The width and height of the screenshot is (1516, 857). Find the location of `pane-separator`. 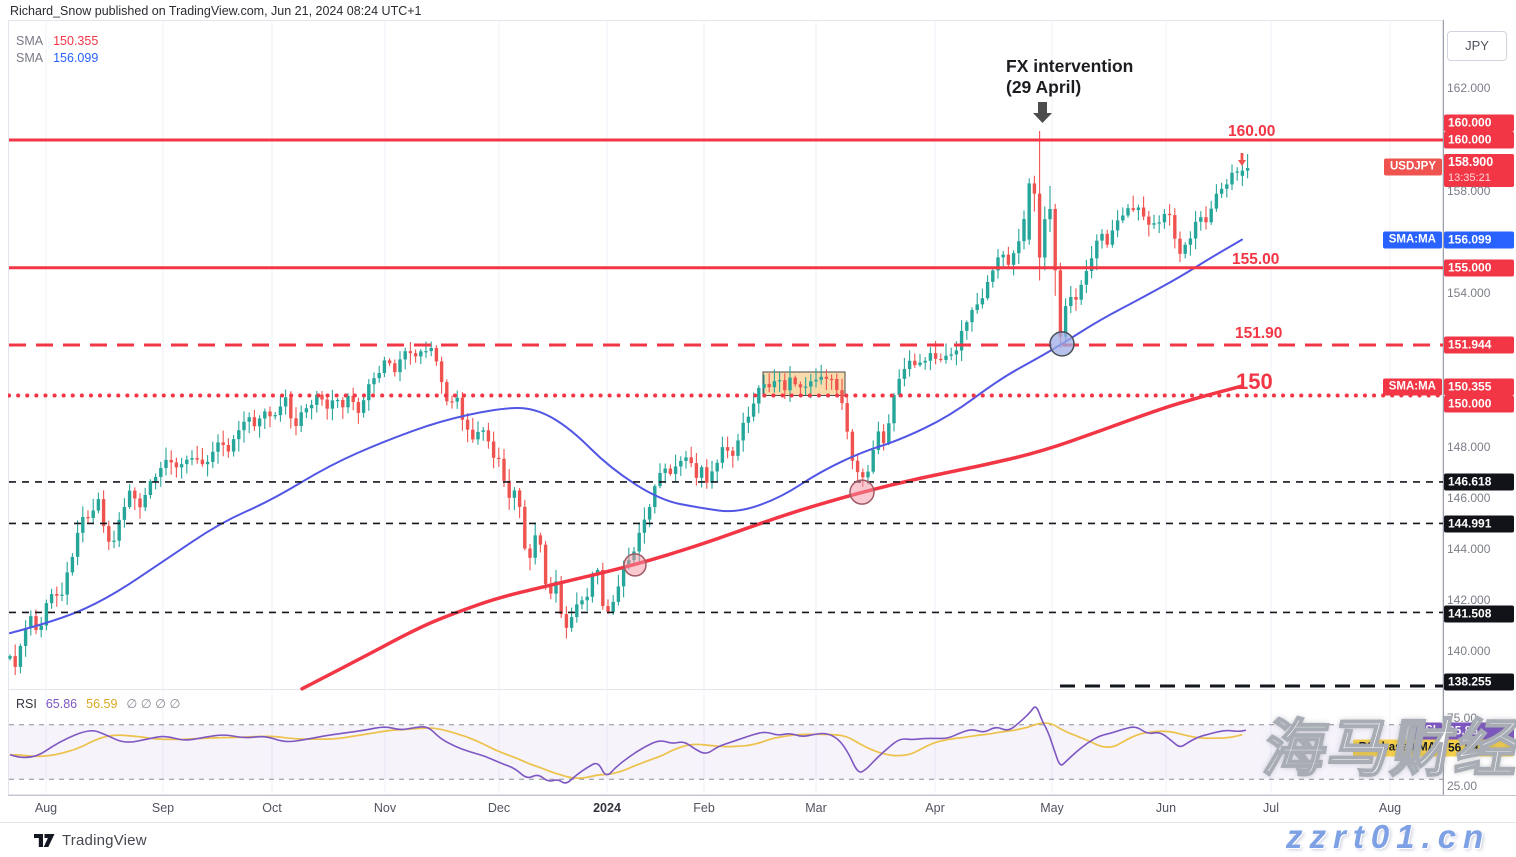

pane-separator is located at coordinates (725, 689).